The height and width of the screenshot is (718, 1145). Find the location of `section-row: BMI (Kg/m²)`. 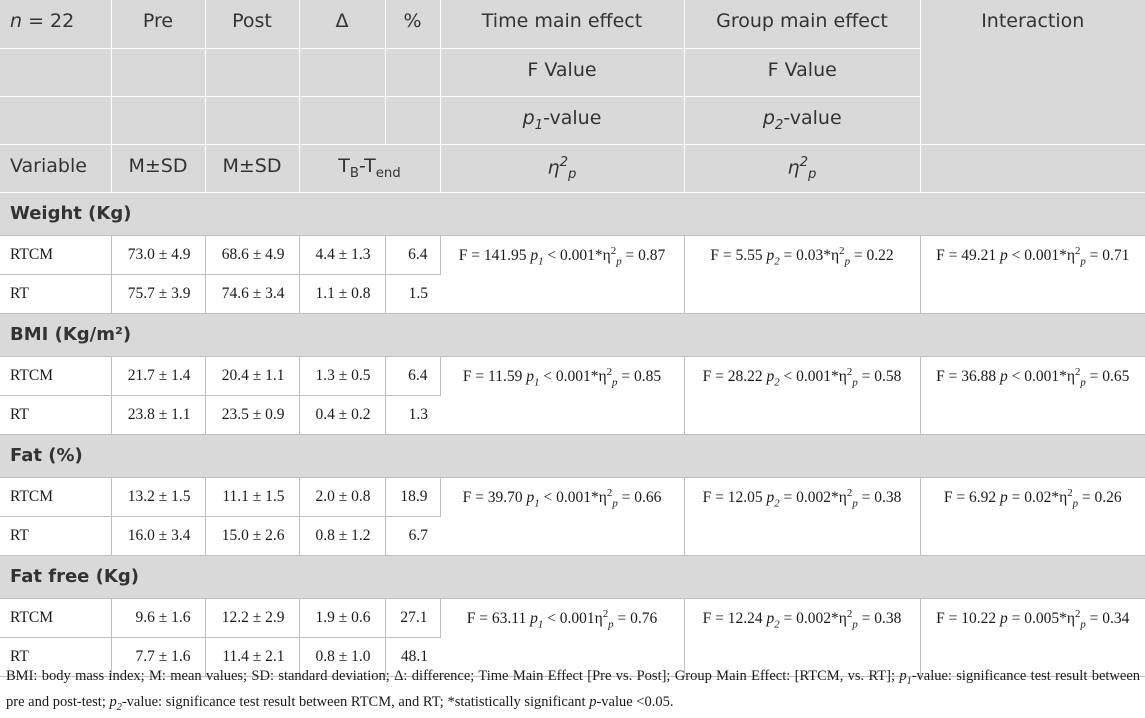

section-row: BMI (Kg/m²) is located at coordinates (572, 334).